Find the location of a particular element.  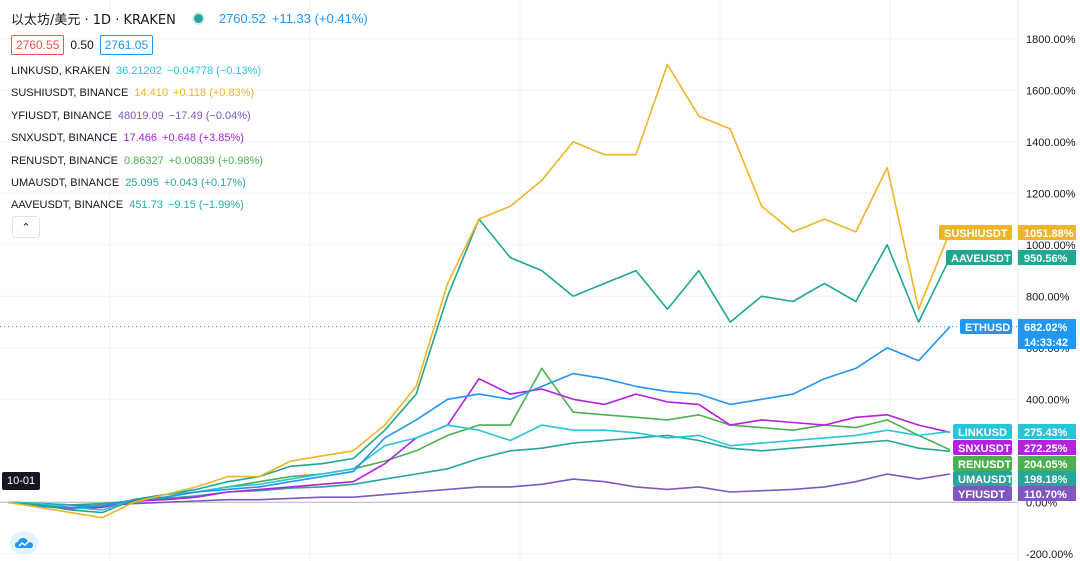

legend-row: LINKUSD, KRAKEN 36.21202 −0.04778 (−0.13%) is located at coordinates (137, 74).